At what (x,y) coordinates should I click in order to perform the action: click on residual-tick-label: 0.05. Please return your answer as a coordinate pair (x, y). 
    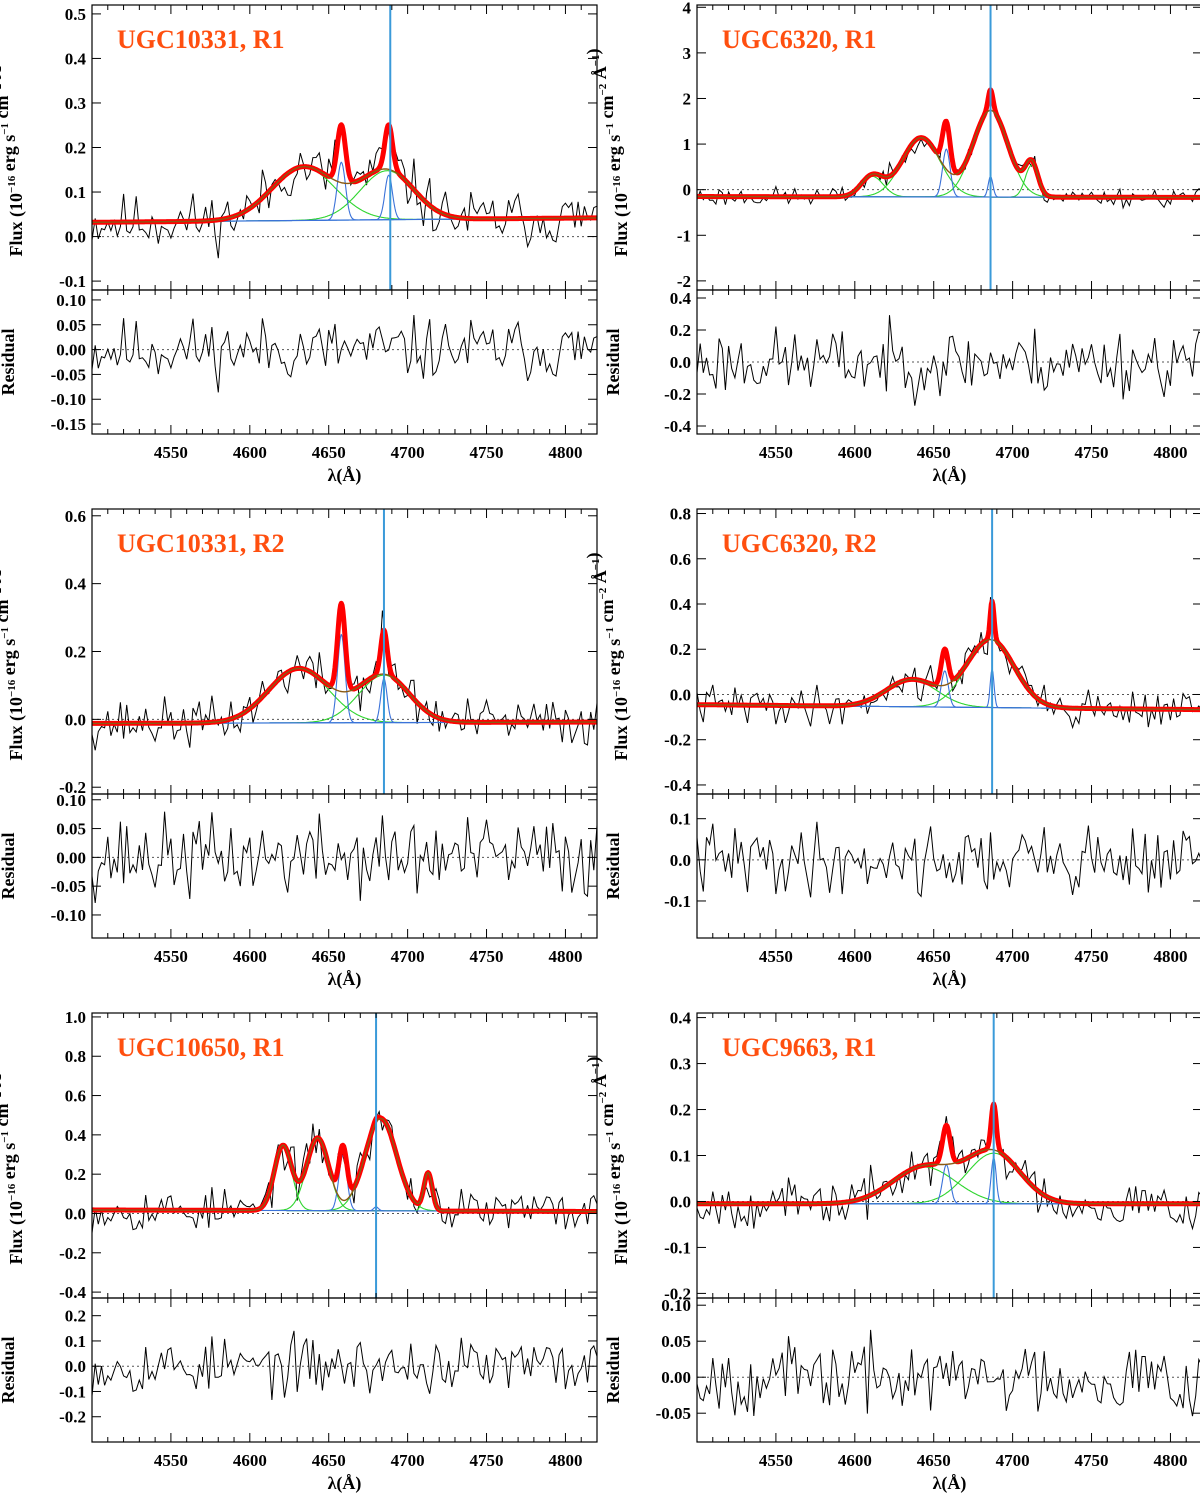
    Looking at the image, I should click on (71, 829).